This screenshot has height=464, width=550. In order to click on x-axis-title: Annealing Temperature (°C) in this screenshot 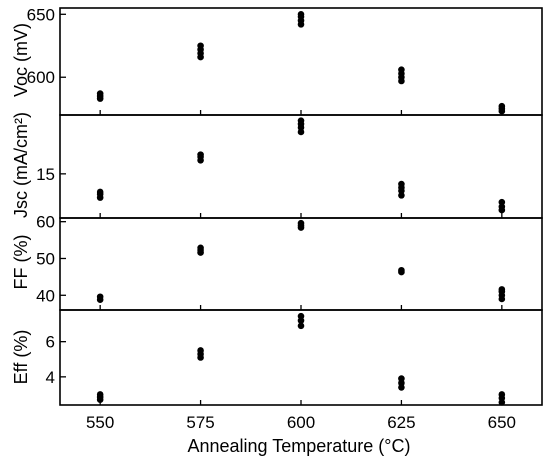, I will do `click(299, 446)`.